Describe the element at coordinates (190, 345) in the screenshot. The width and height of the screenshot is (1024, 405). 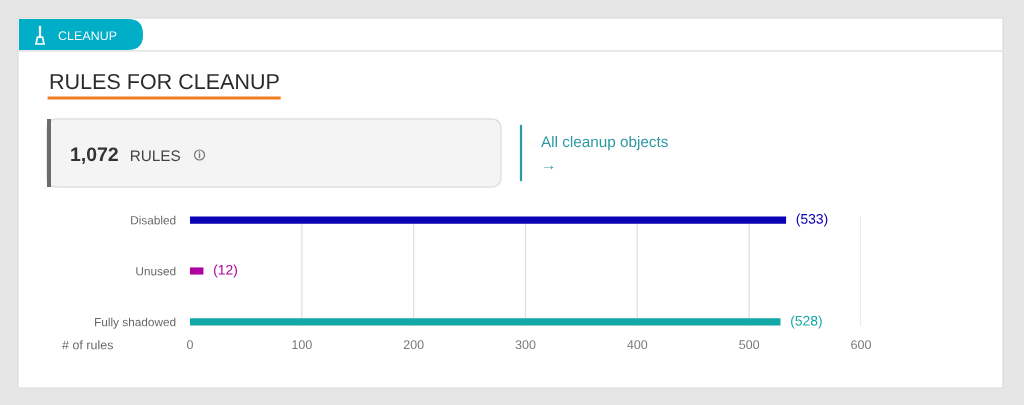
I see `x-tick-label: 0` at that location.